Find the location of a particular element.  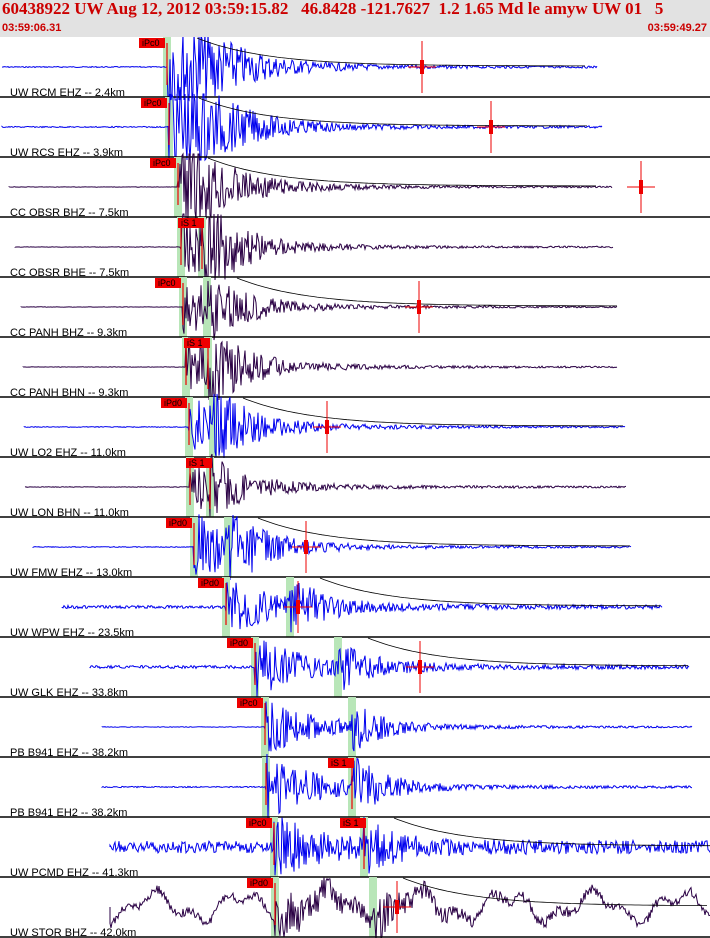

station-label: UW WPW EHZ -- 23.5km is located at coordinates (72, 633).